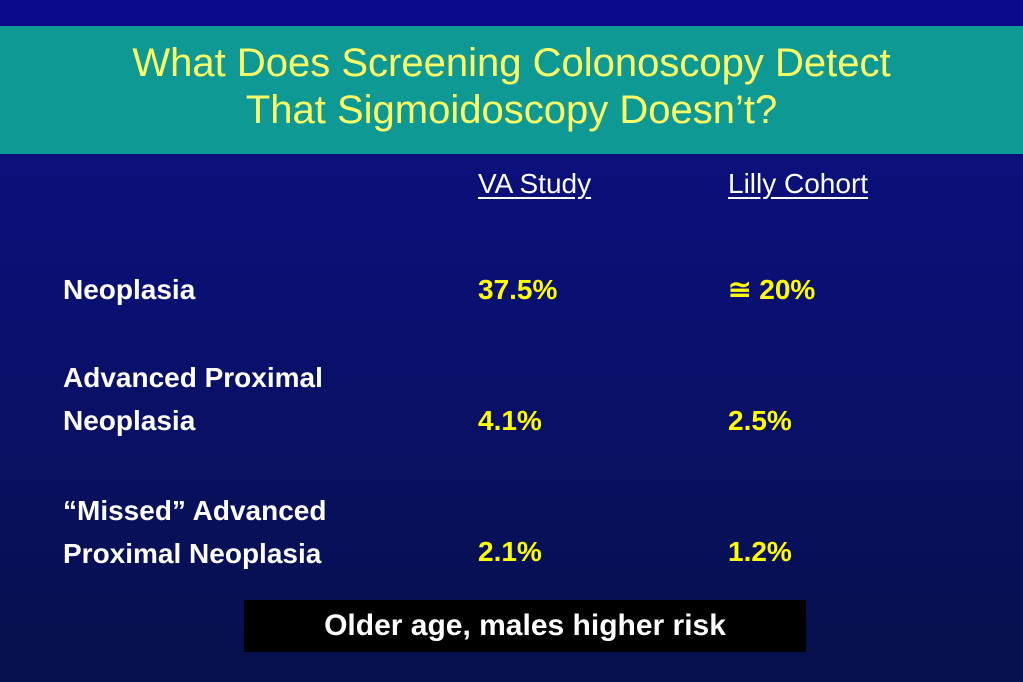  What do you see at coordinates (193, 399) in the screenshot?
I see `row-label-advanced-proximal-neoplasia: Advanced Proximal Neoplasia` at bounding box center [193, 399].